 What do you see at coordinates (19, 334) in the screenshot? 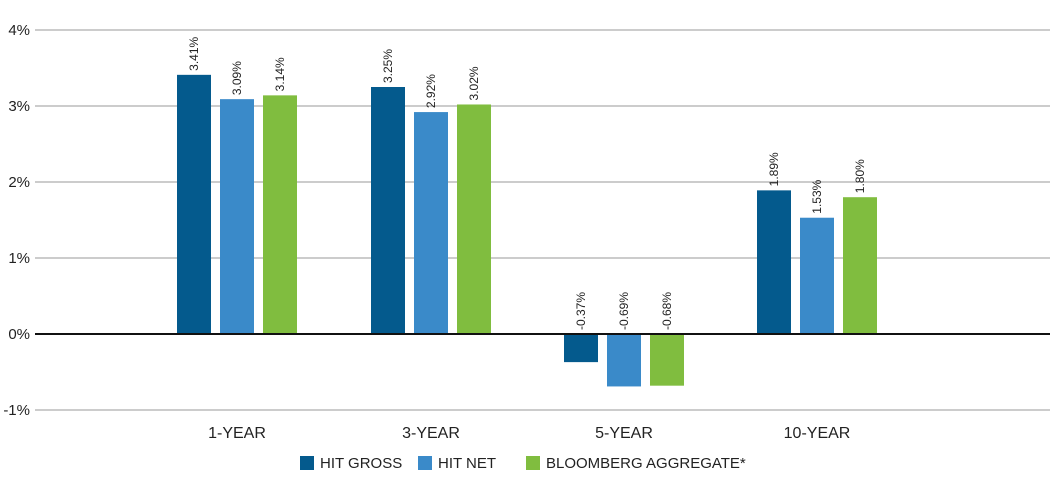
I see `y-tick-label: 0%` at bounding box center [19, 334].